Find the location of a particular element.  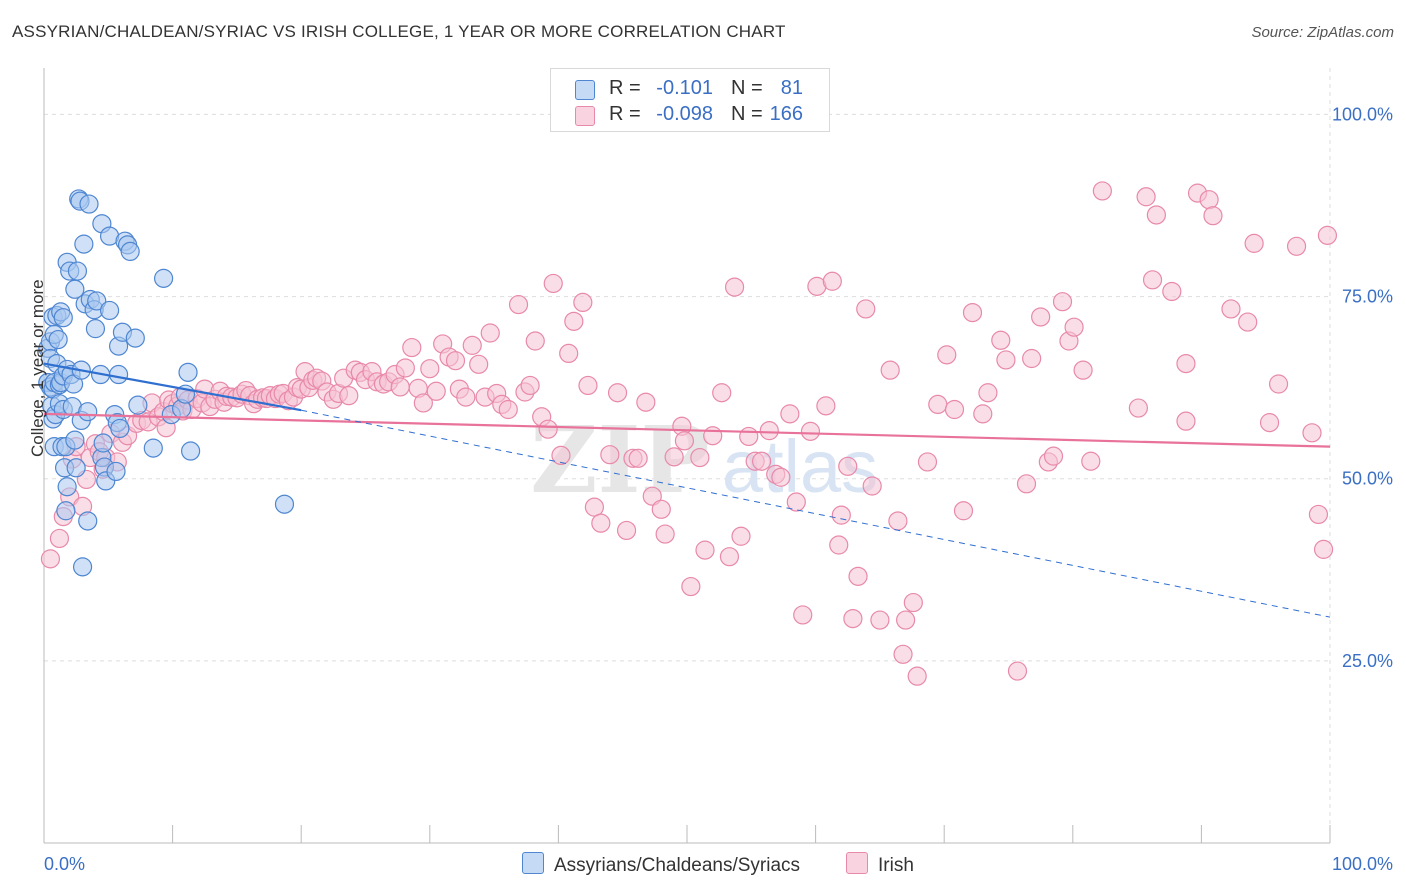

x-tick-labels: 0.0% 100.0% is located at coordinates (718, 864).